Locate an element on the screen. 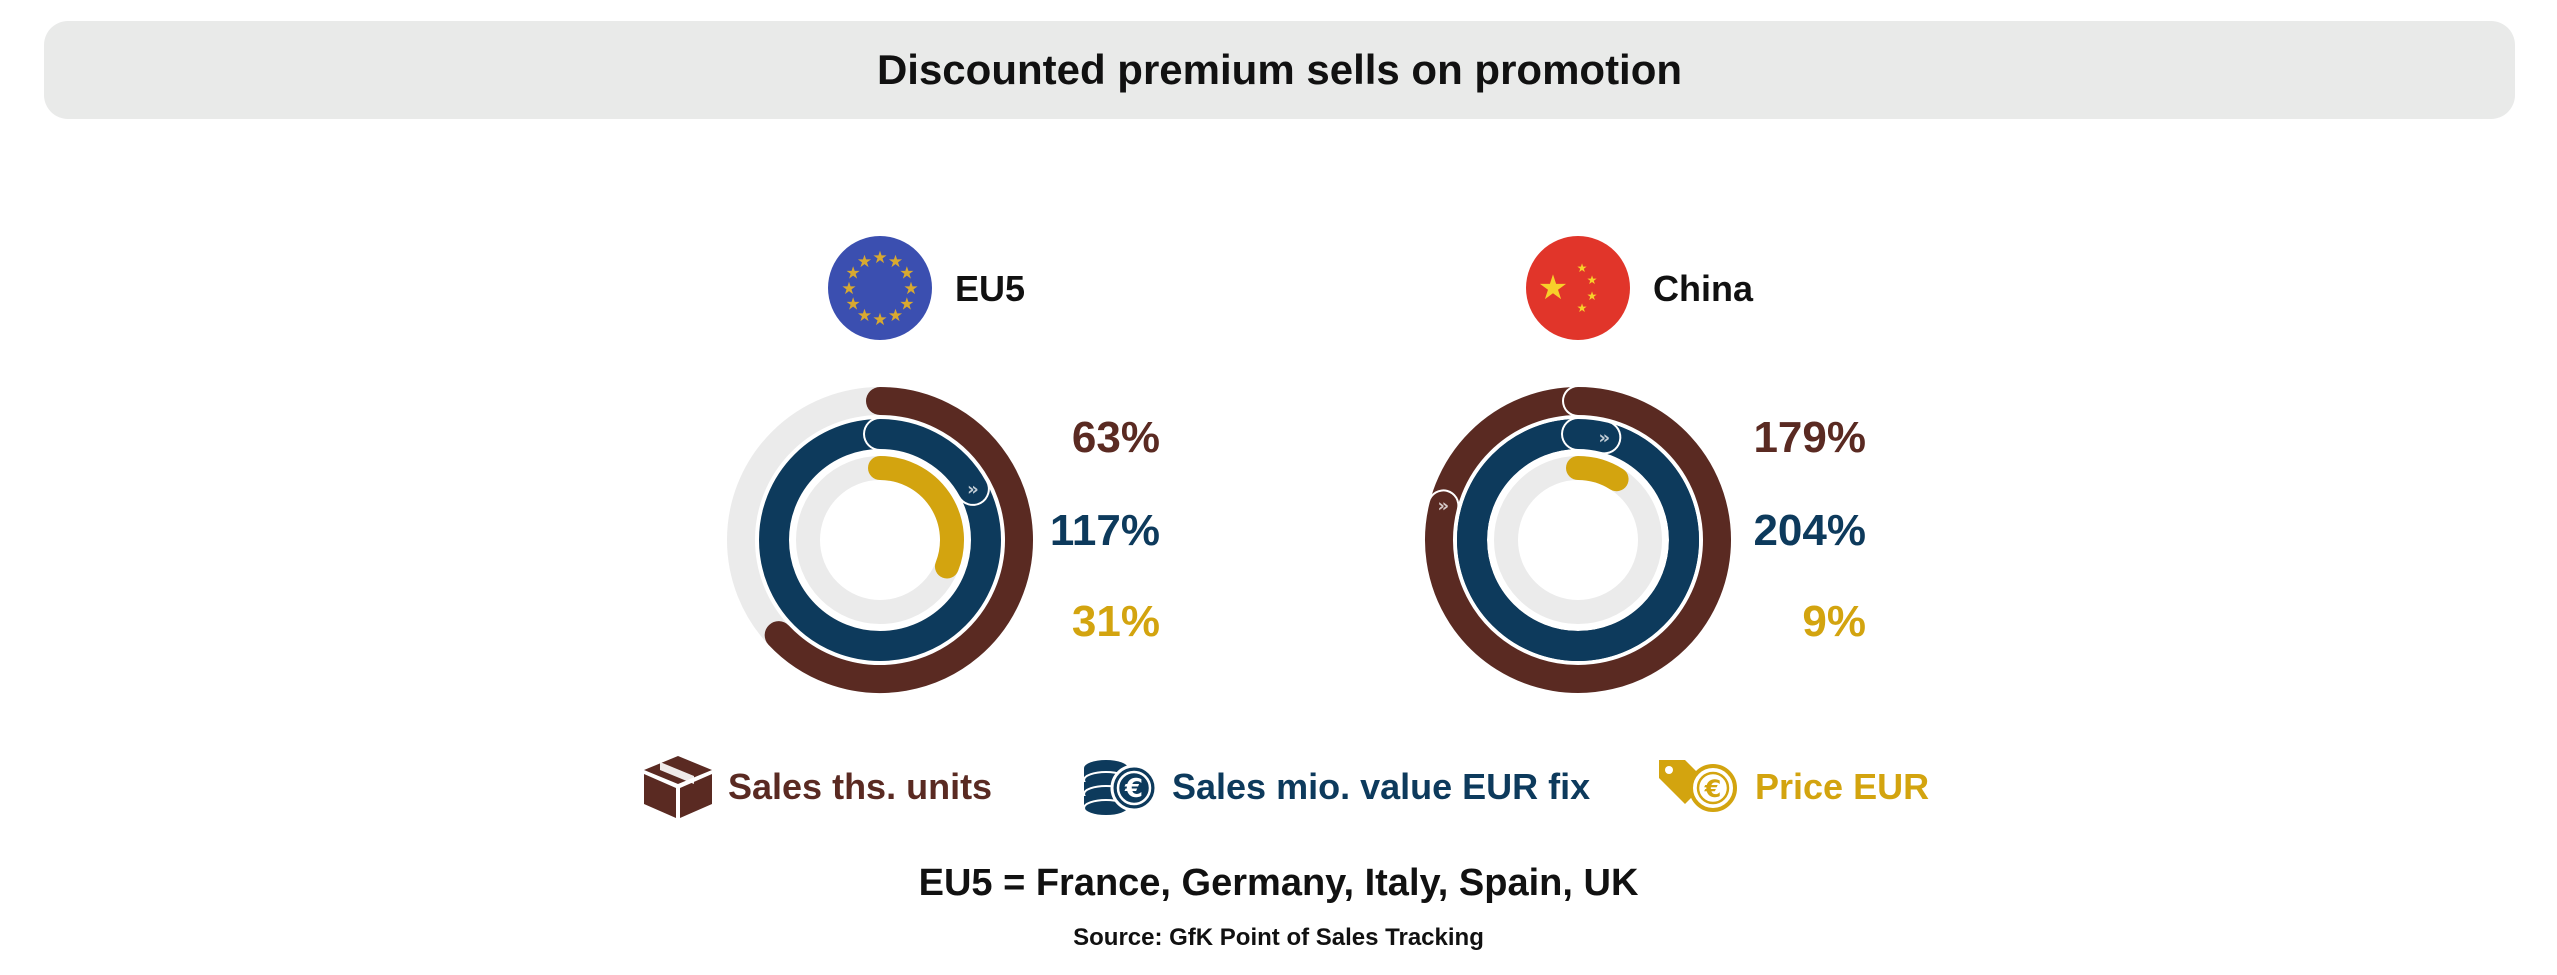 This screenshot has height=975, width=2557. legend-units: Sales ths. units is located at coordinates (817, 787).